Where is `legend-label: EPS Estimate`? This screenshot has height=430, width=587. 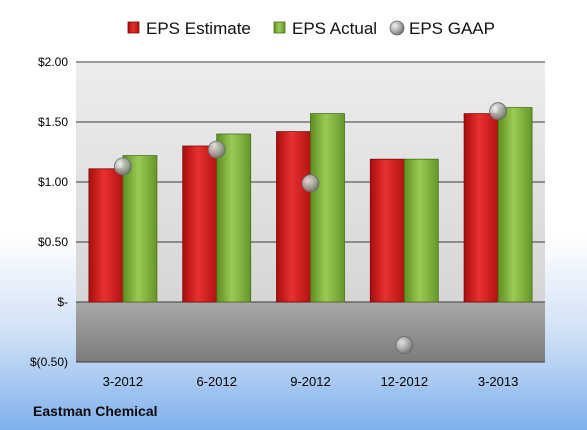
legend-label: EPS Estimate is located at coordinates (198, 28).